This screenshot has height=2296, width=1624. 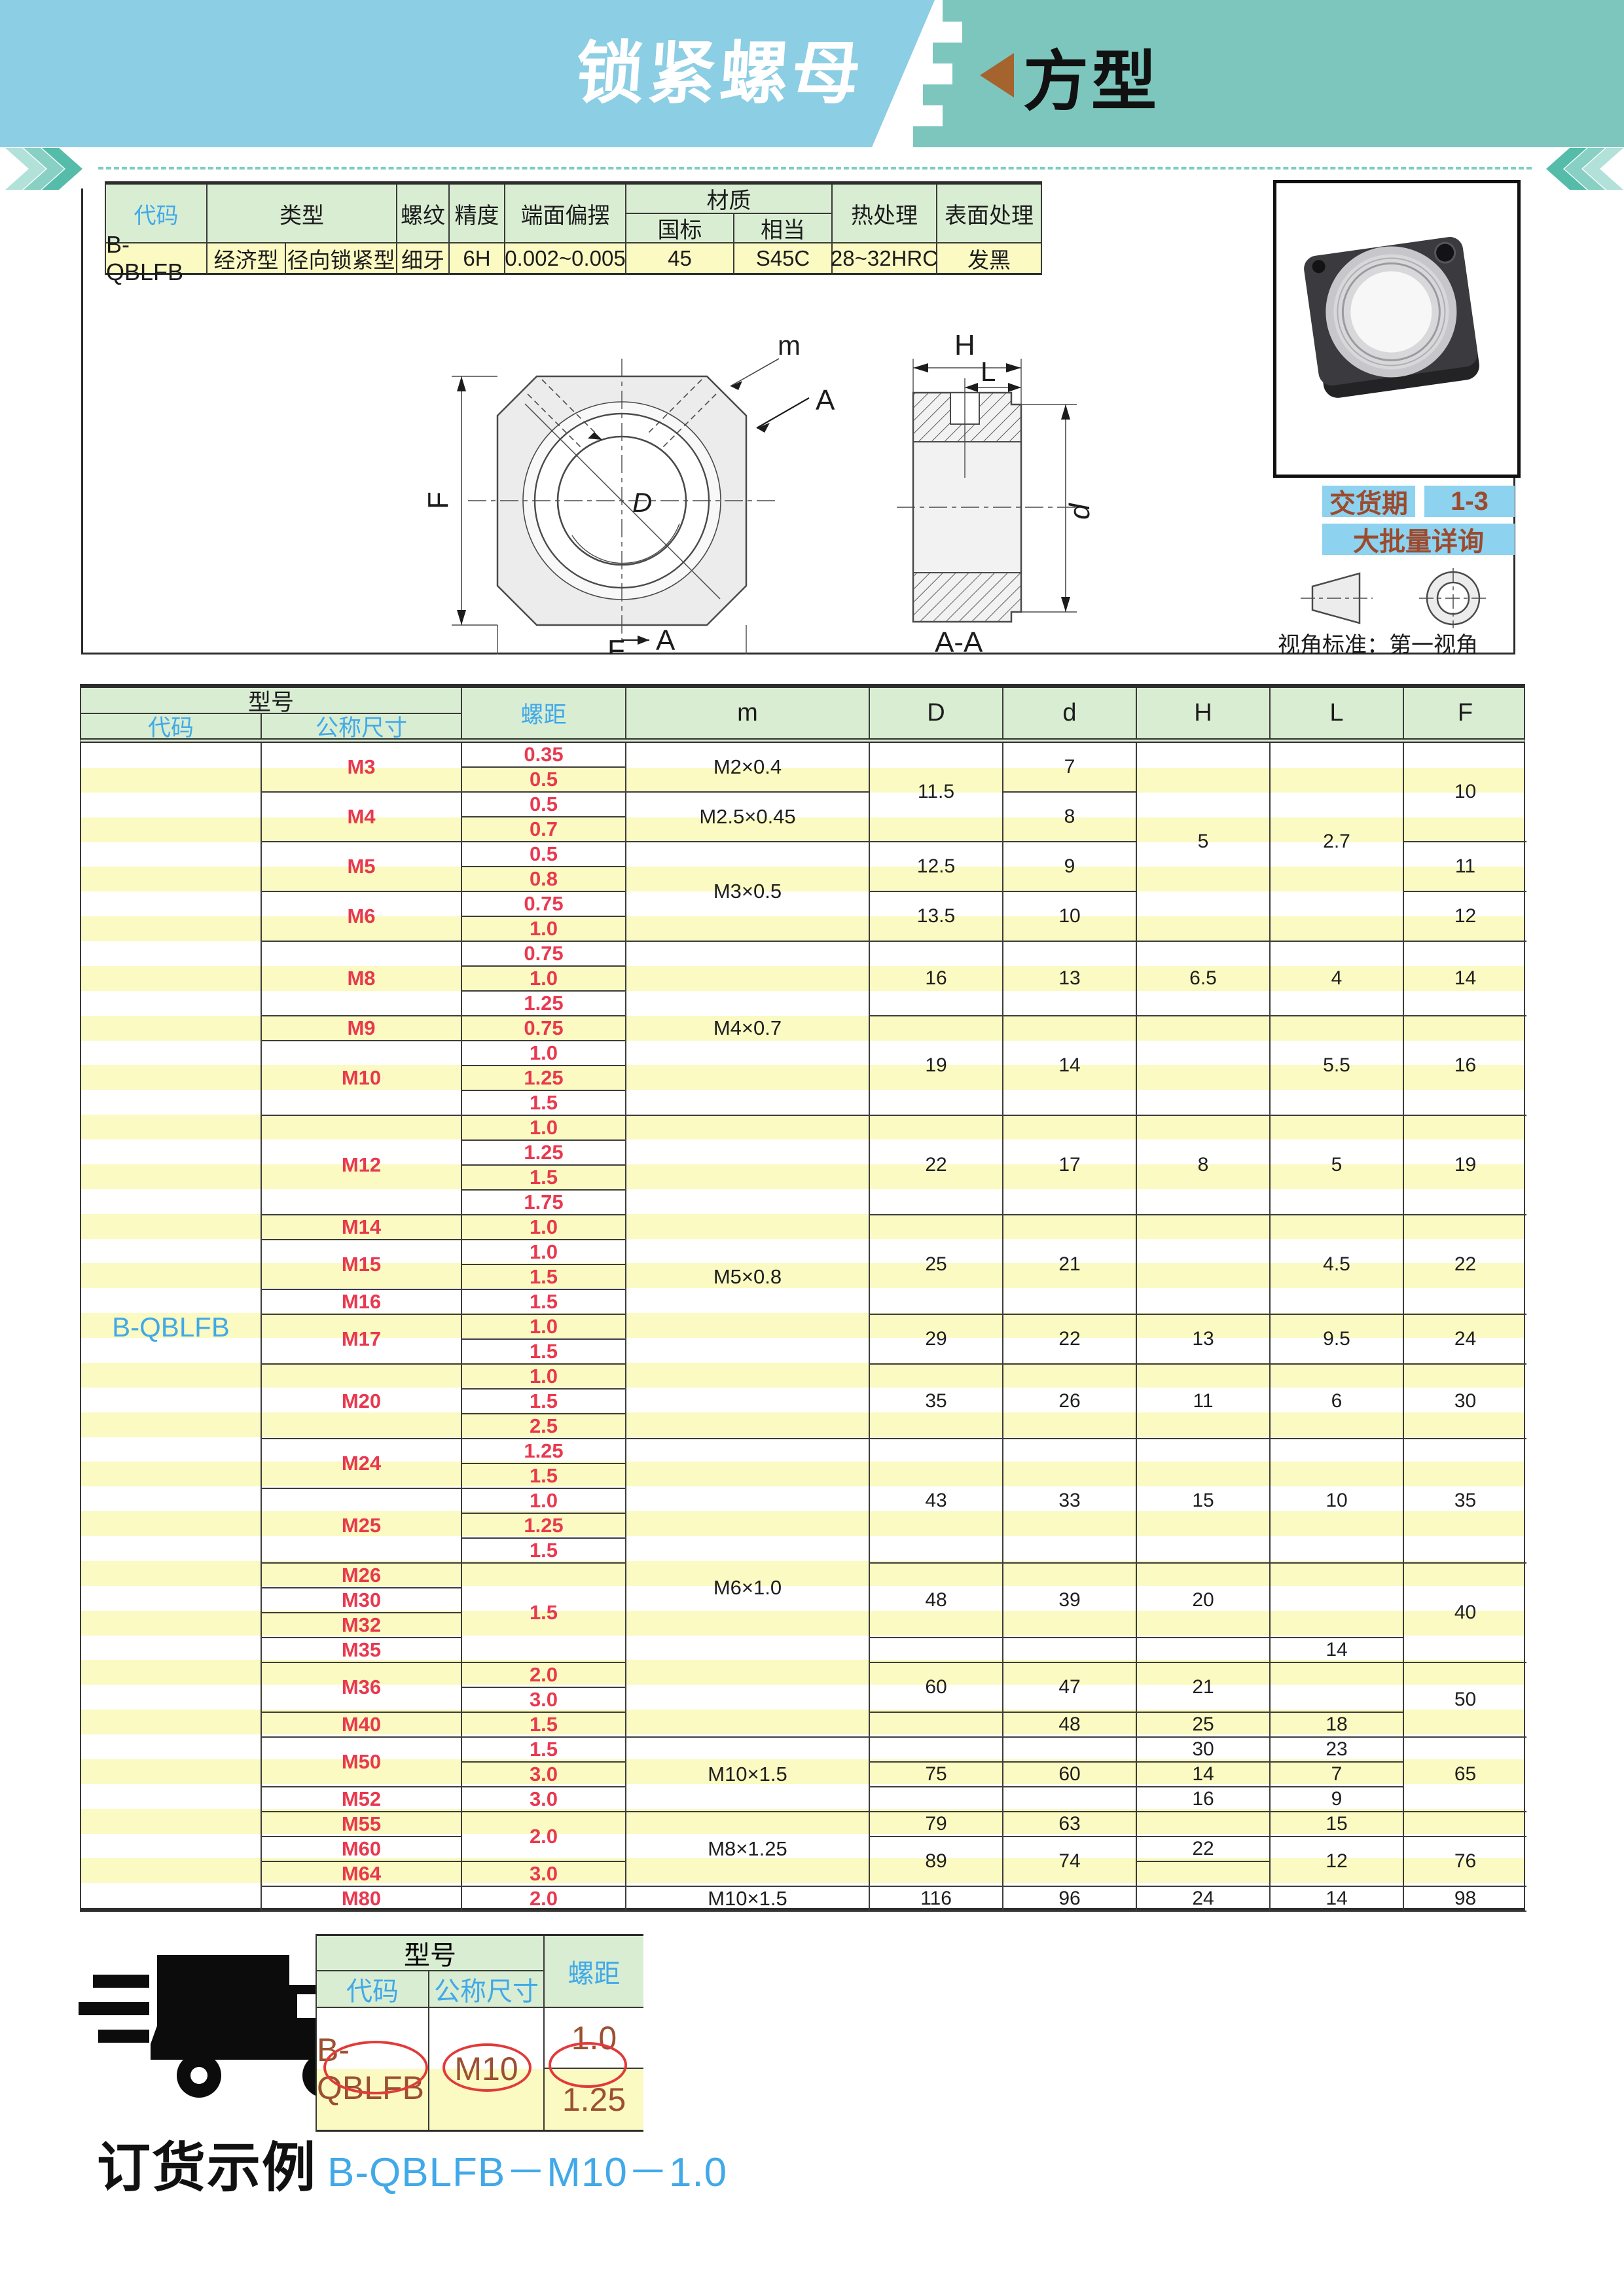 What do you see at coordinates (936, 1066) in the screenshot?
I see `cell-num: 19` at bounding box center [936, 1066].